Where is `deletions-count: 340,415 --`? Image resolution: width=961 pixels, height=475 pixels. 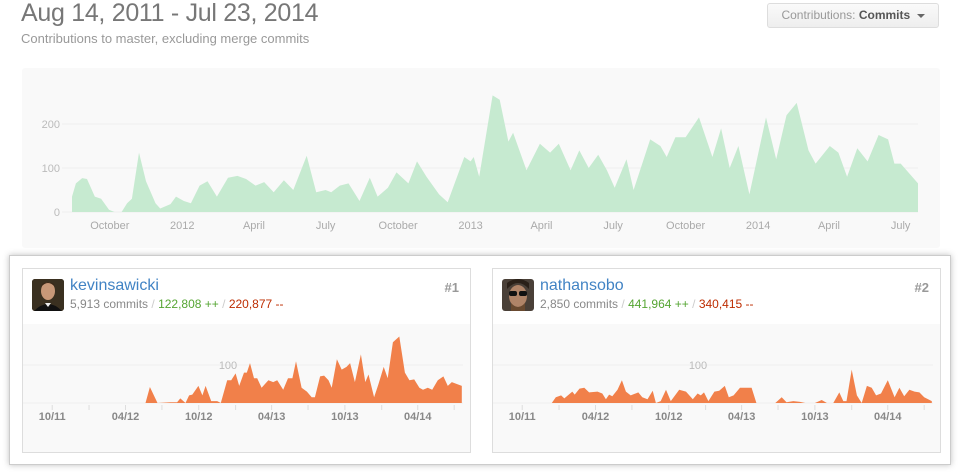
deletions-count: 340,415 -- is located at coordinates (726, 304).